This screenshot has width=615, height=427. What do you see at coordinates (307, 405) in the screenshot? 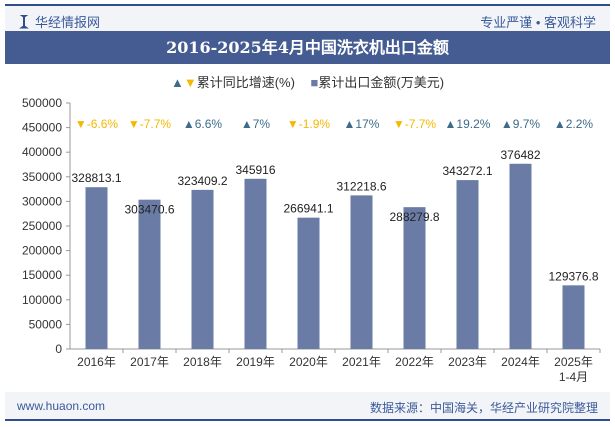
I see `footer: www.huaon.com 数据来源：中国海关，华经产业研究院整理` at bounding box center [307, 405].